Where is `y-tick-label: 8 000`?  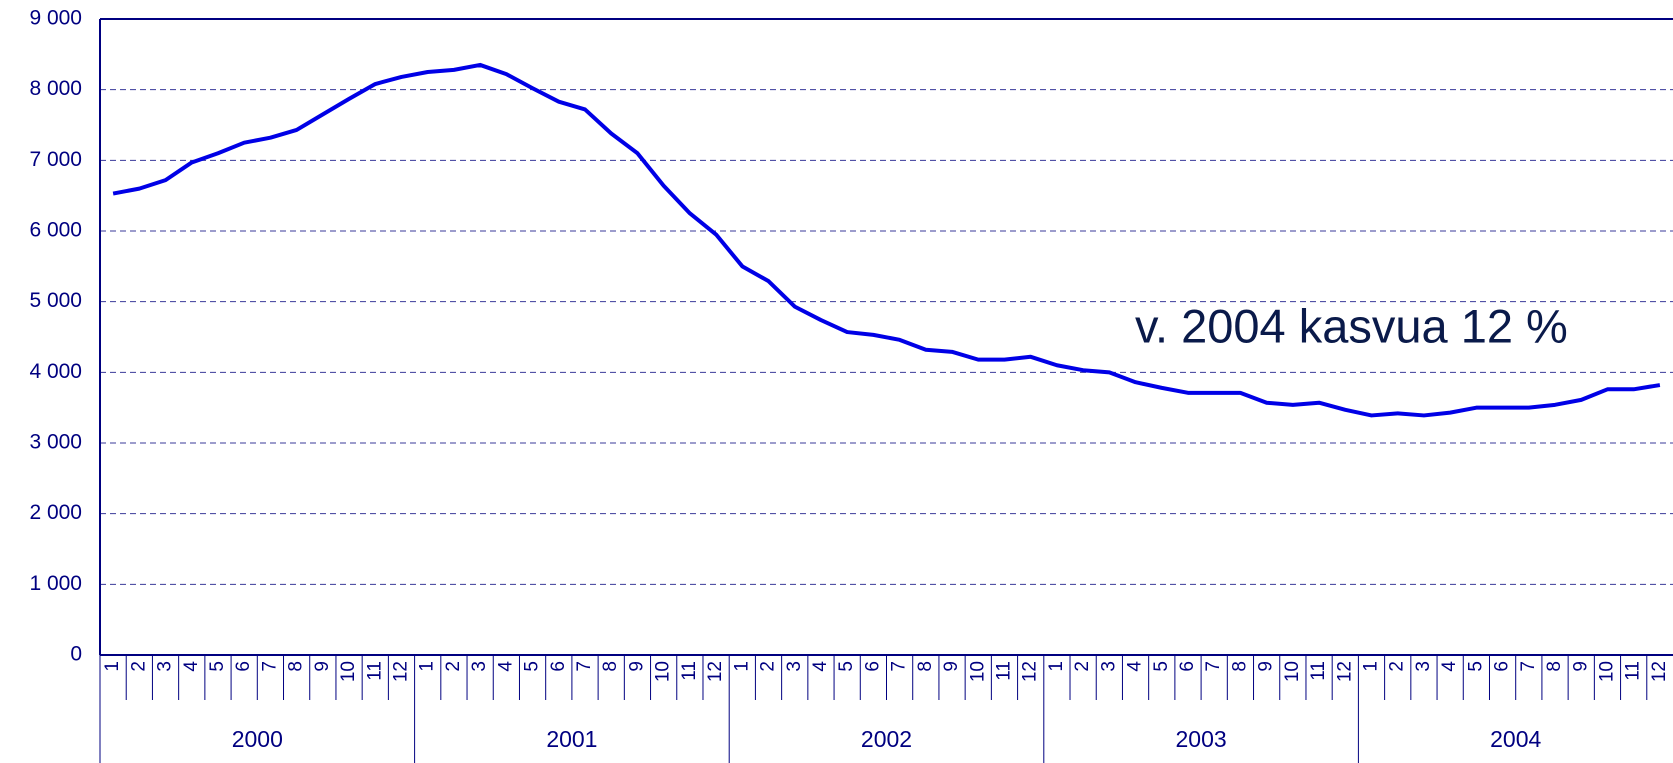 y-tick-label: 8 000 is located at coordinates (55, 88).